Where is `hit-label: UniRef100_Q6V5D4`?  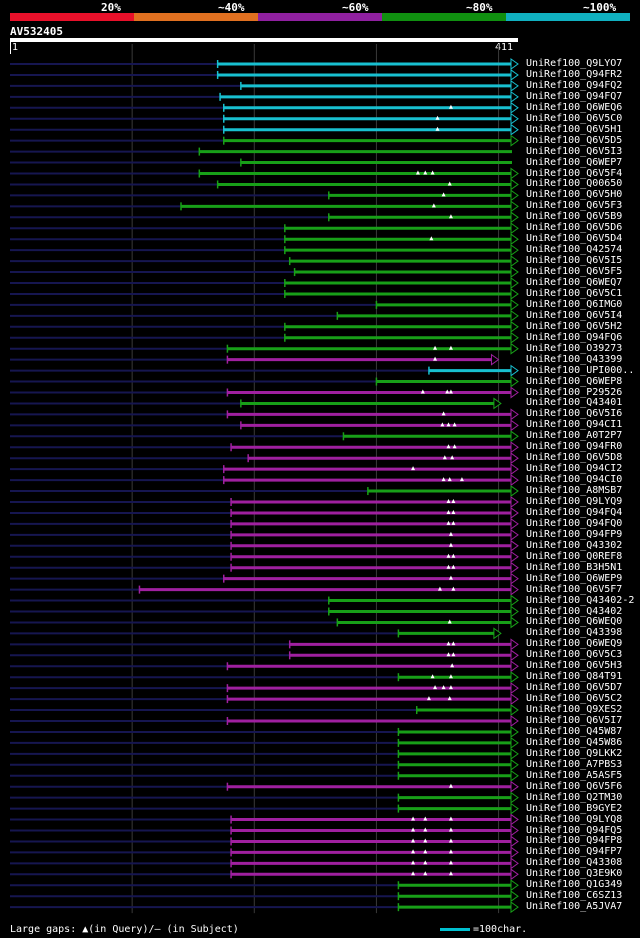
hit-label: UniRef100_Q6V5D4 is located at coordinates (574, 239).